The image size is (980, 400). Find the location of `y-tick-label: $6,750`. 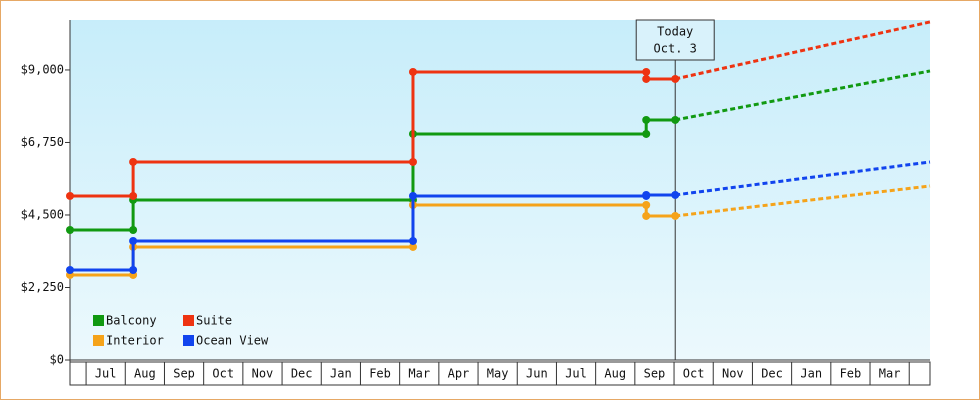

y-tick-label: $6,750 is located at coordinates (42, 142).